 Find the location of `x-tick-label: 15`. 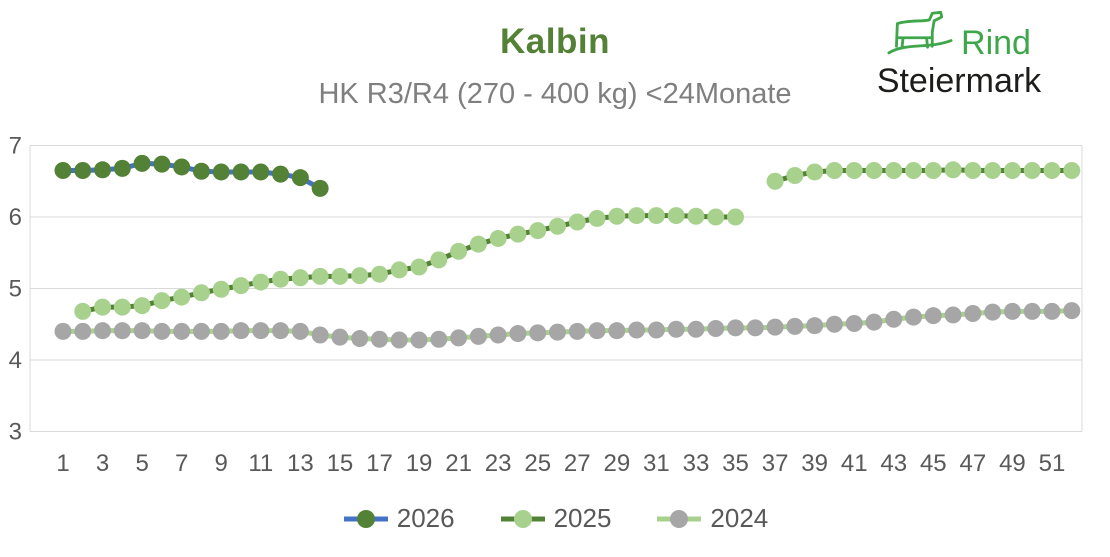

x-tick-label: 15 is located at coordinates (340, 463).